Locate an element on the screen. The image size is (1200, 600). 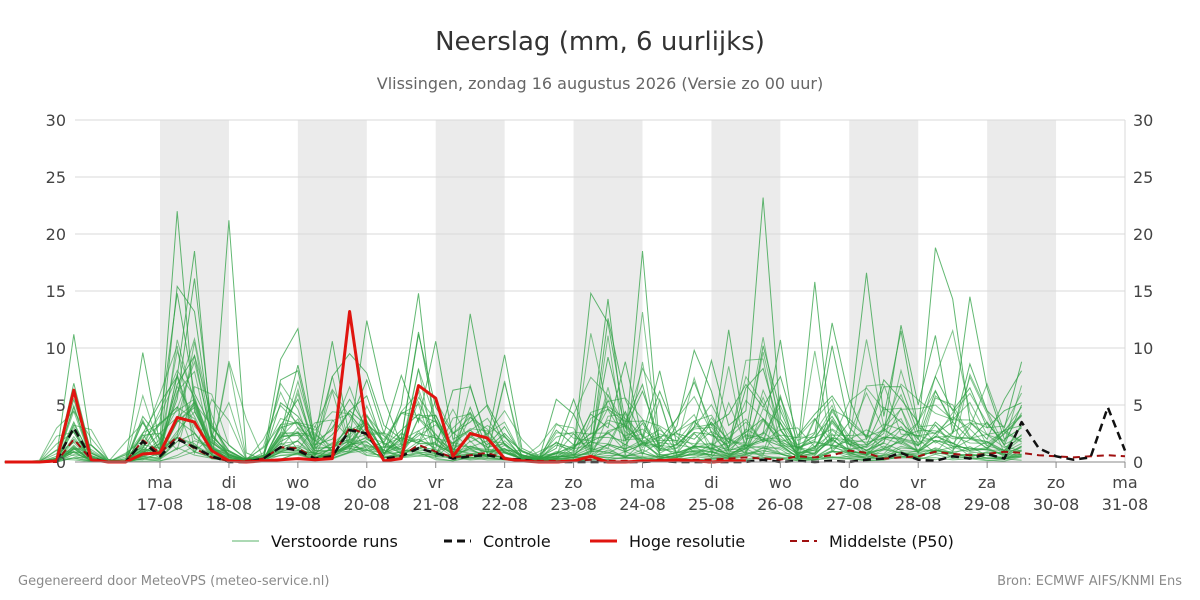
x-tick-day-1: di is located at coordinates (229, 482).